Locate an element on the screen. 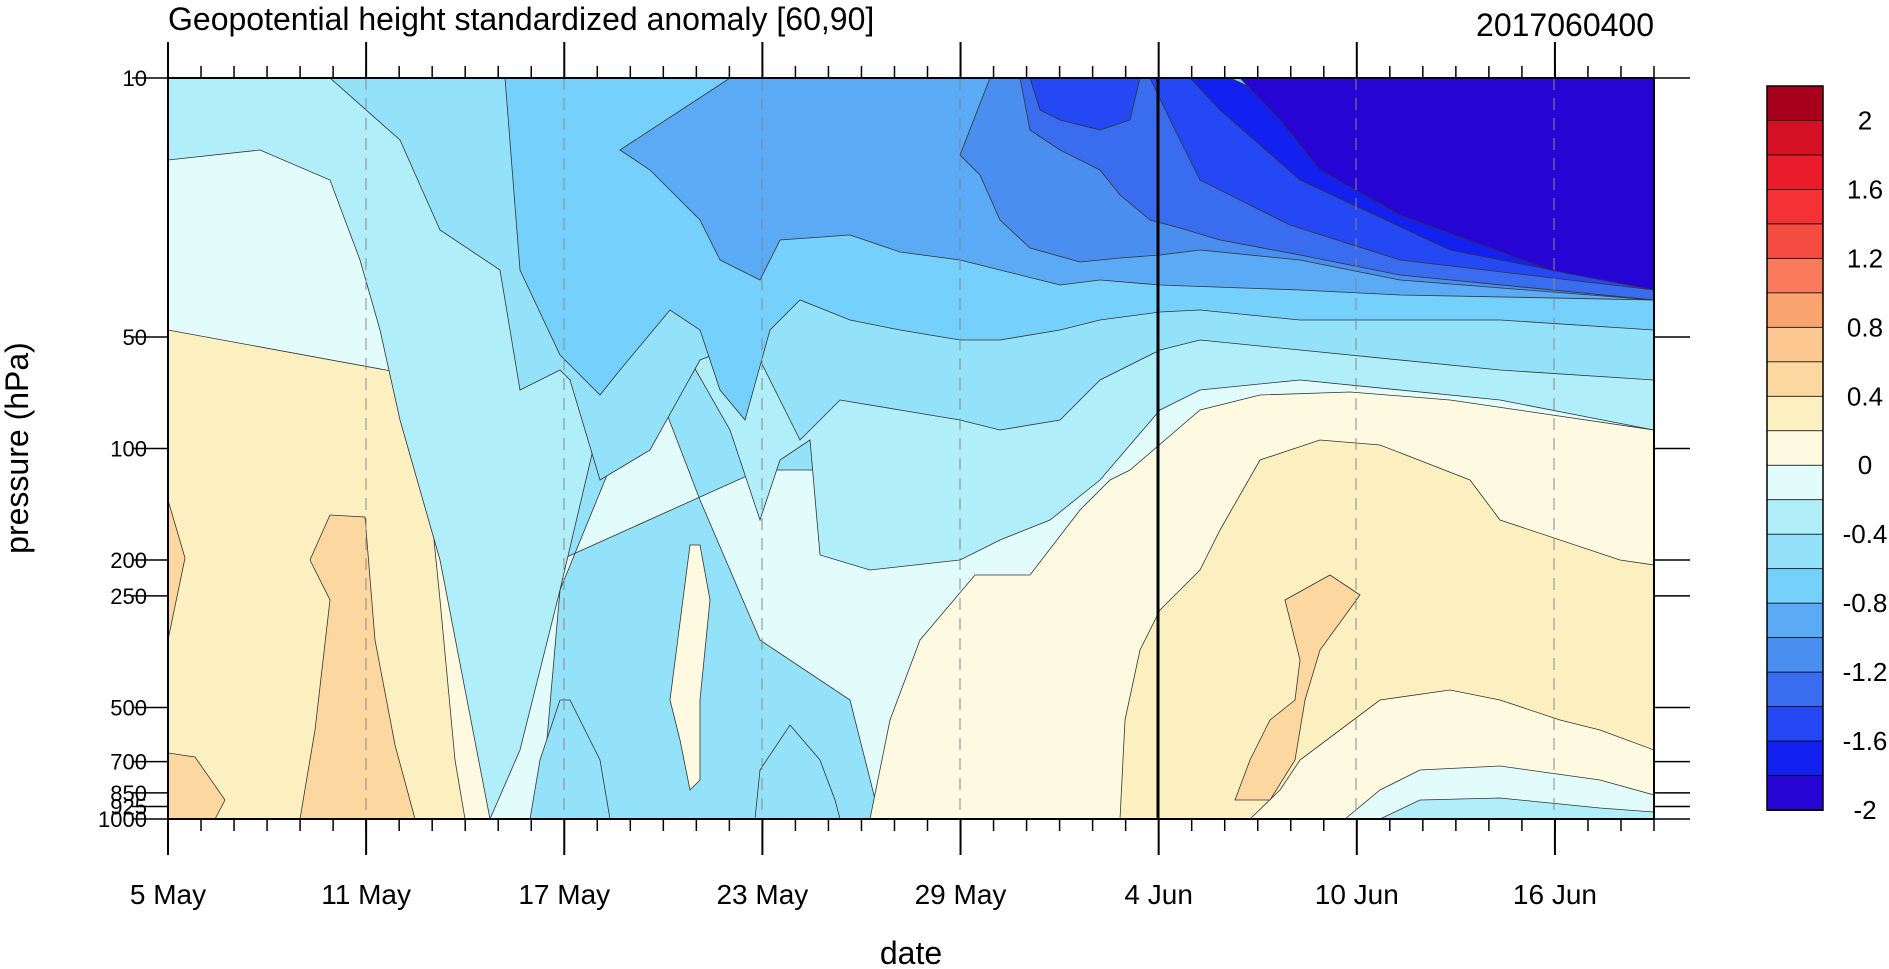 The height and width of the screenshot is (969, 1889). colorbar-frame is located at coordinates (1795, 448).